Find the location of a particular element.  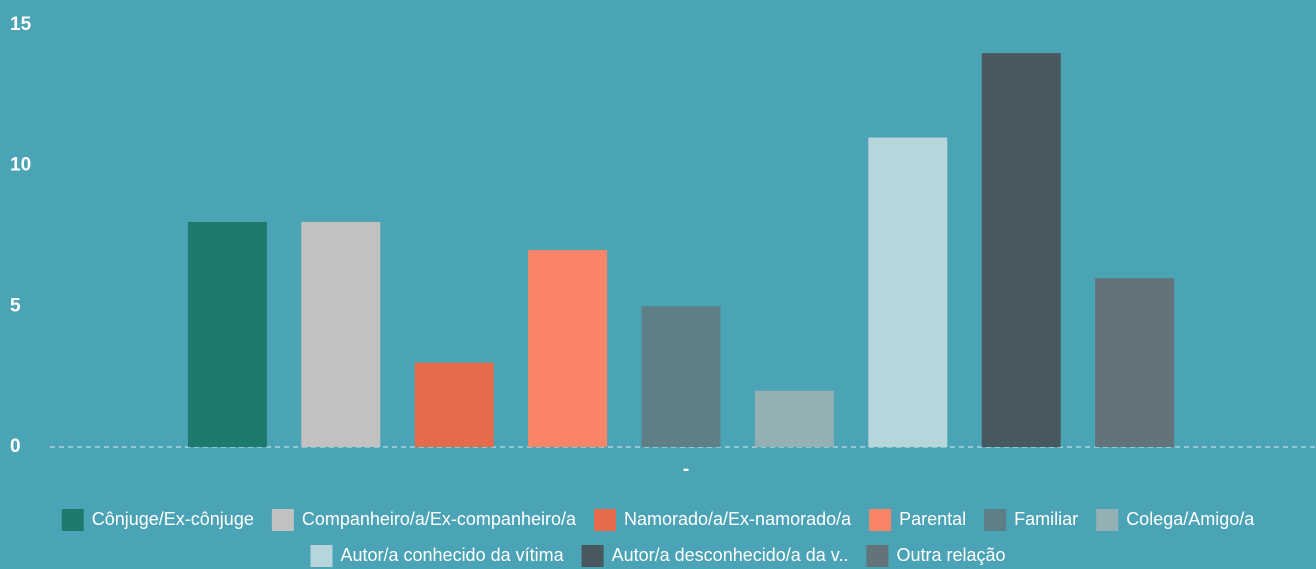

x-tick-label: - is located at coordinates (686, 469).